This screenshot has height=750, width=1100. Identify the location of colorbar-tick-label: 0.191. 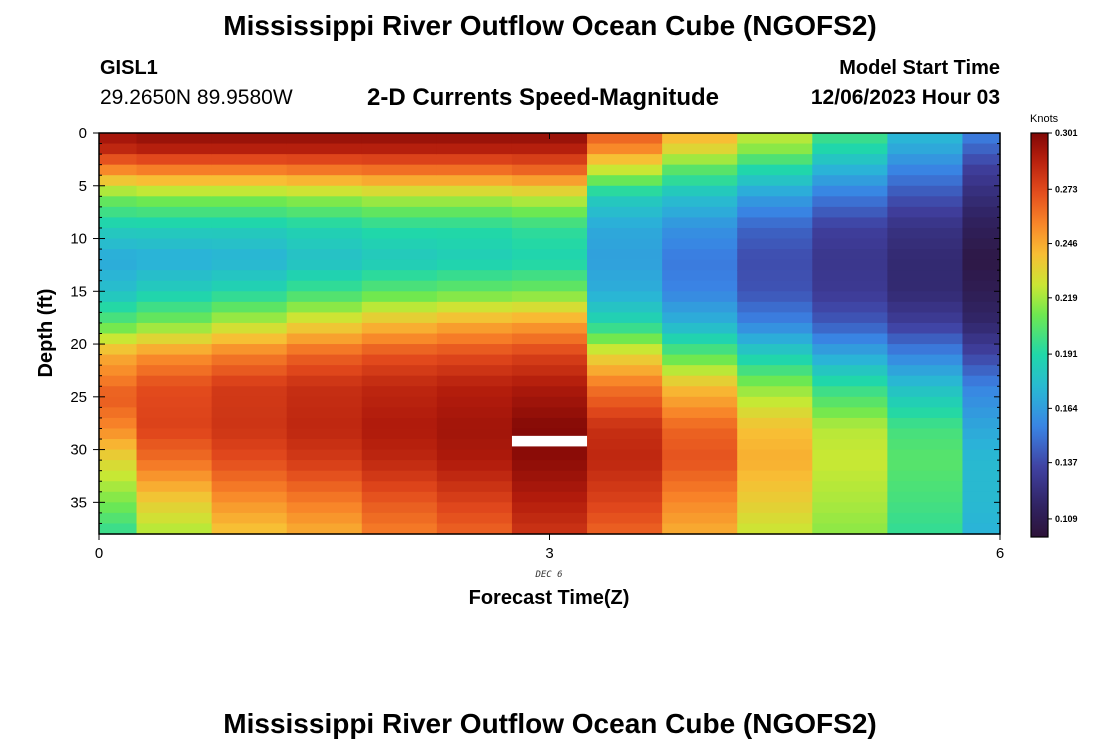
(1066, 354).